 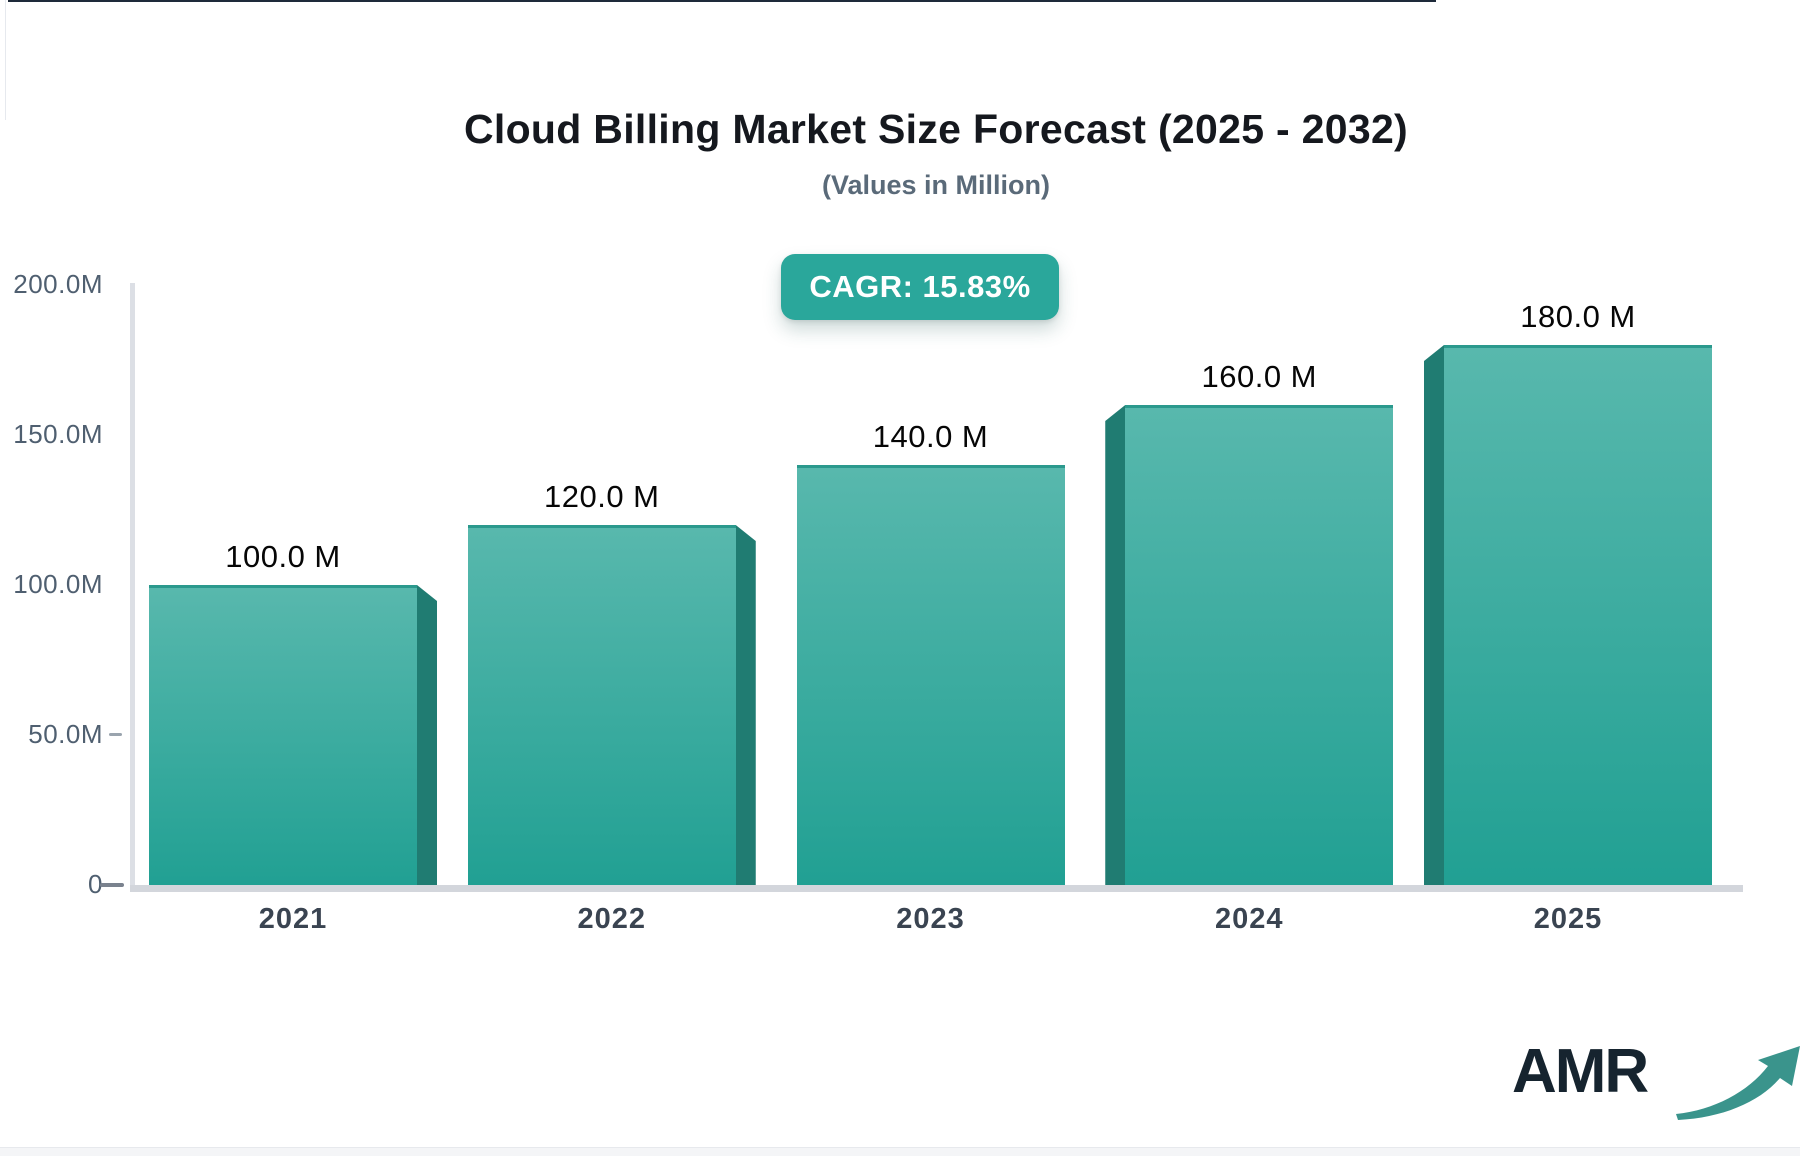 What do you see at coordinates (5, 60) in the screenshot?
I see `left-border-line` at bounding box center [5, 60].